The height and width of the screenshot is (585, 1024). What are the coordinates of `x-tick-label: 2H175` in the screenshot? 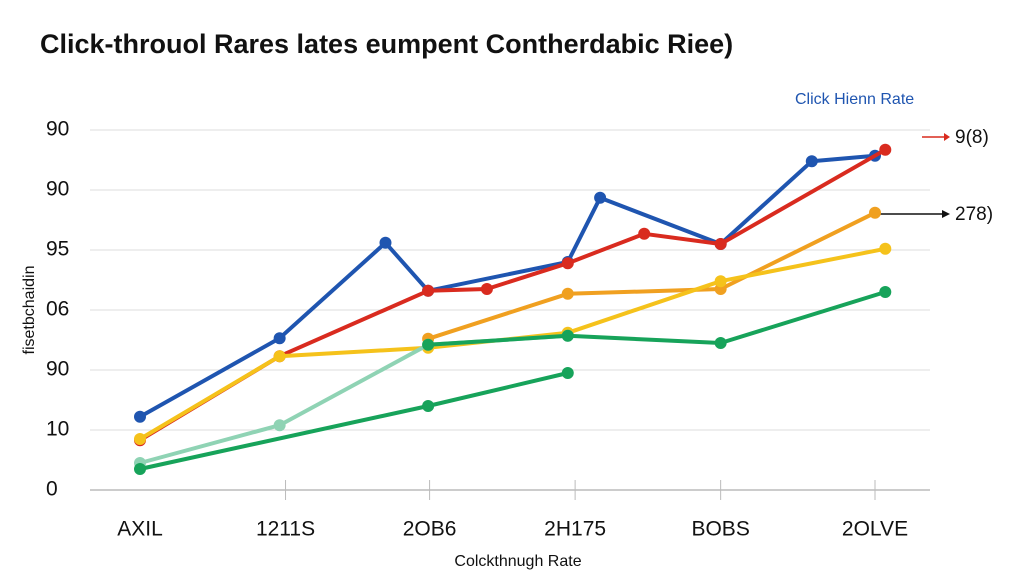 It's located at (575, 529).